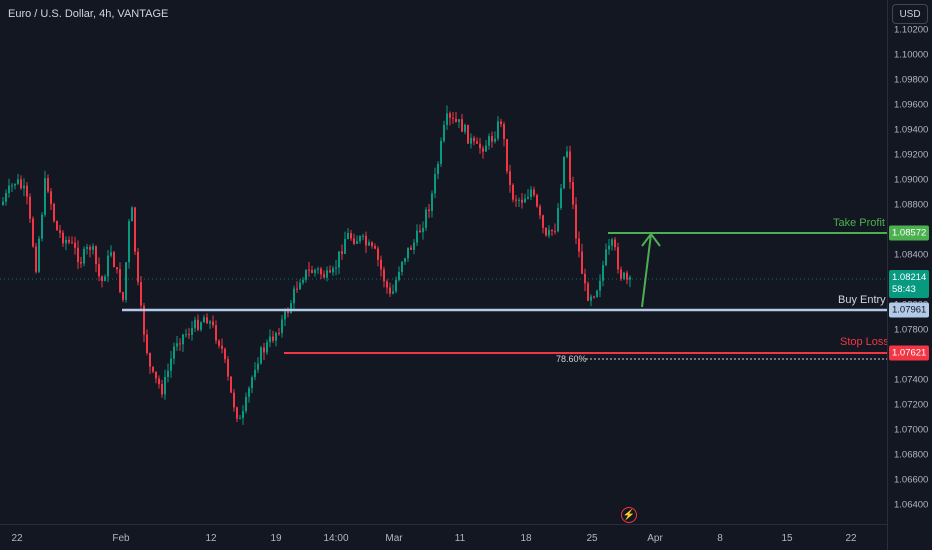 The image size is (932, 550). Describe the element at coordinates (526, 538) in the screenshot. I see `time-axis-label: 18` at that location.